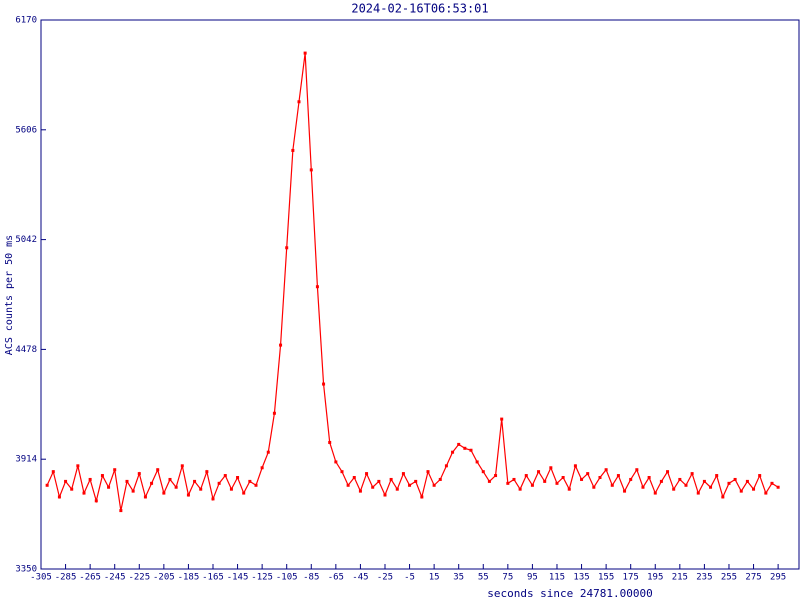 The height and width of the screenshot is (600, 800). What do you see at coordinates (90, 578) in the screenshot?
I see `x-tick-label: -265` at bounding box center [90, 578].